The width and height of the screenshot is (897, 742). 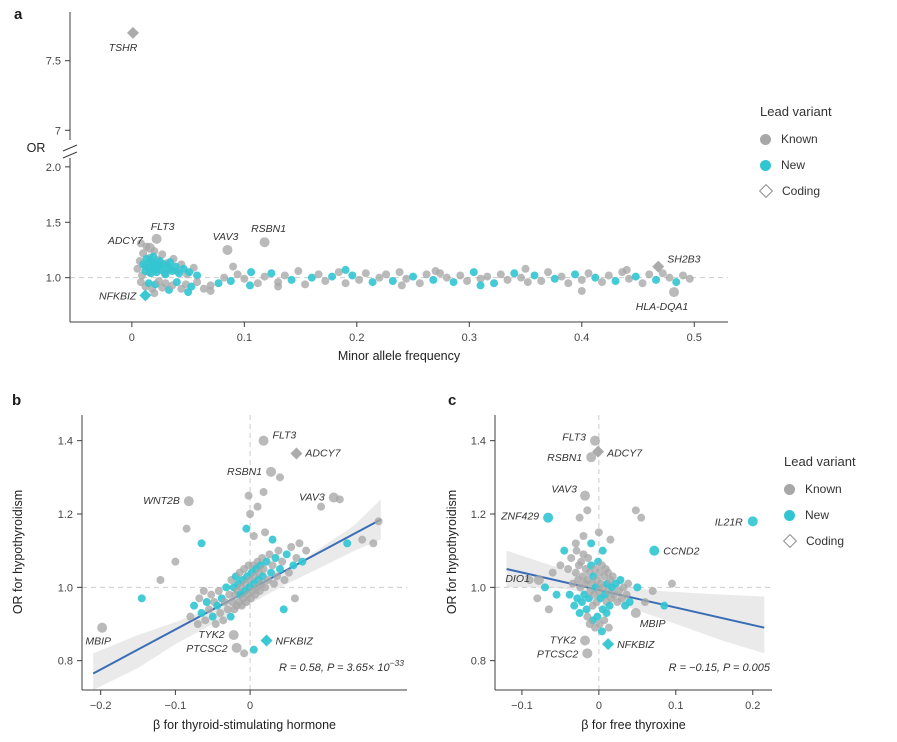 What do you see at coordinates (285, 436) in the screenshot?
I see `gene-text: FLT3` at bounding box center [285, 436].